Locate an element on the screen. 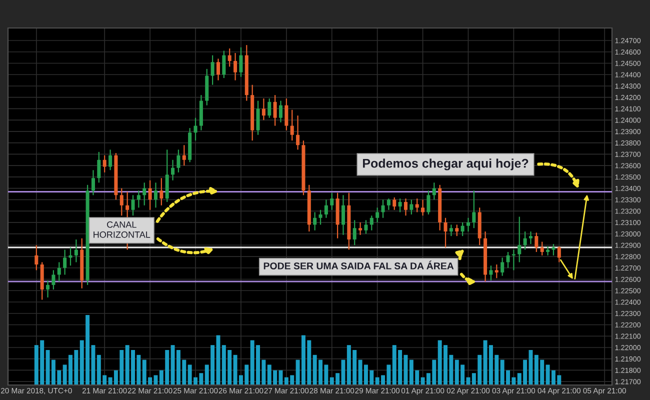  annotation: Podemos chegar aqui hoje? is located at coordinates (445, 164).